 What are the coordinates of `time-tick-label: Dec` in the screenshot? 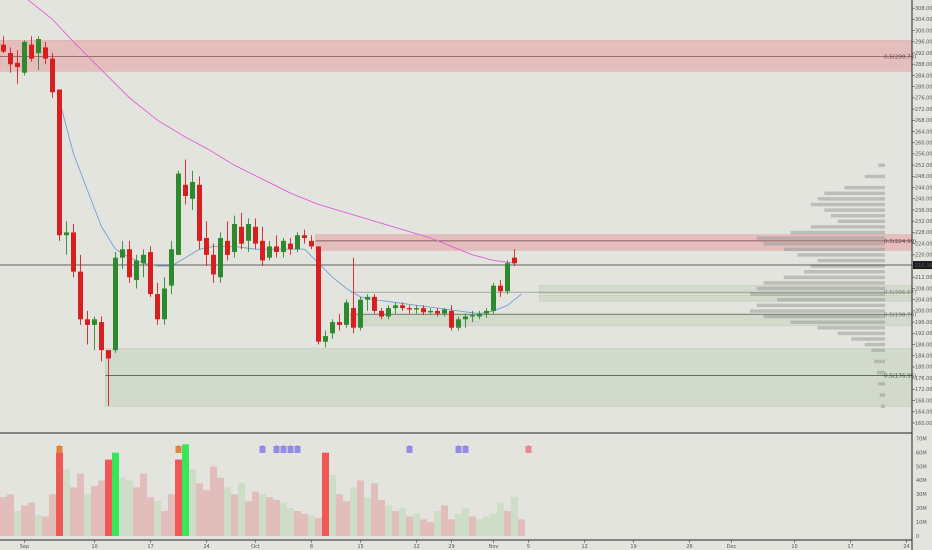 It's located at (732, 547).